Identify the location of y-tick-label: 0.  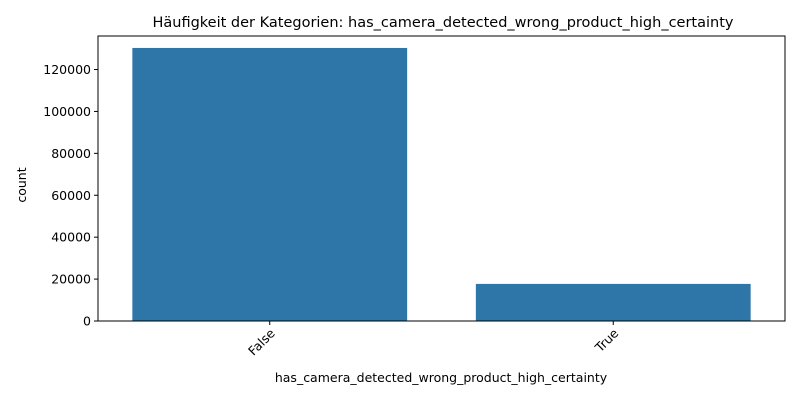
(87, 321).